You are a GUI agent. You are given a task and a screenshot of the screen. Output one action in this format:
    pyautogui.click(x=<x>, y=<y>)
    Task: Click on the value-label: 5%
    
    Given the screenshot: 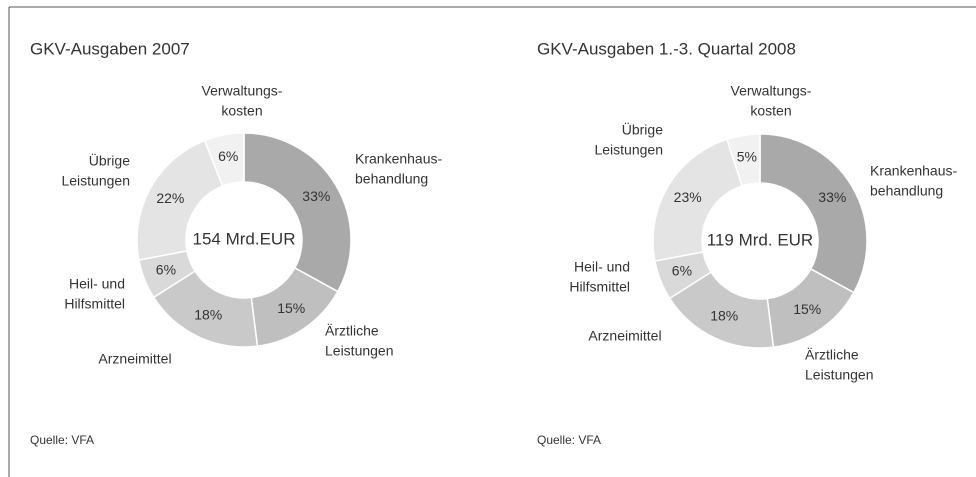 What is the action you would take?
    pyautogui.click(x=747, y=157)
    